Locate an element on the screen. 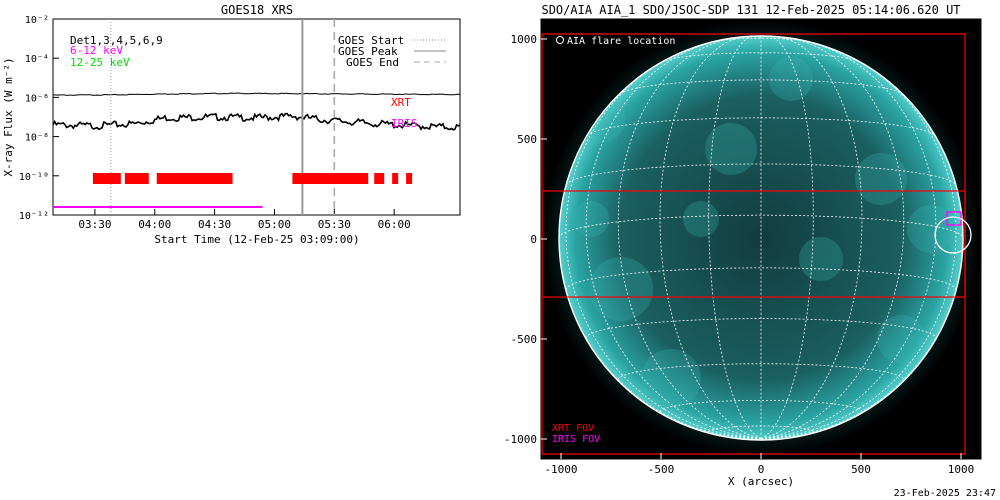  flare-legend-marker is located at coordinates (560, 40).